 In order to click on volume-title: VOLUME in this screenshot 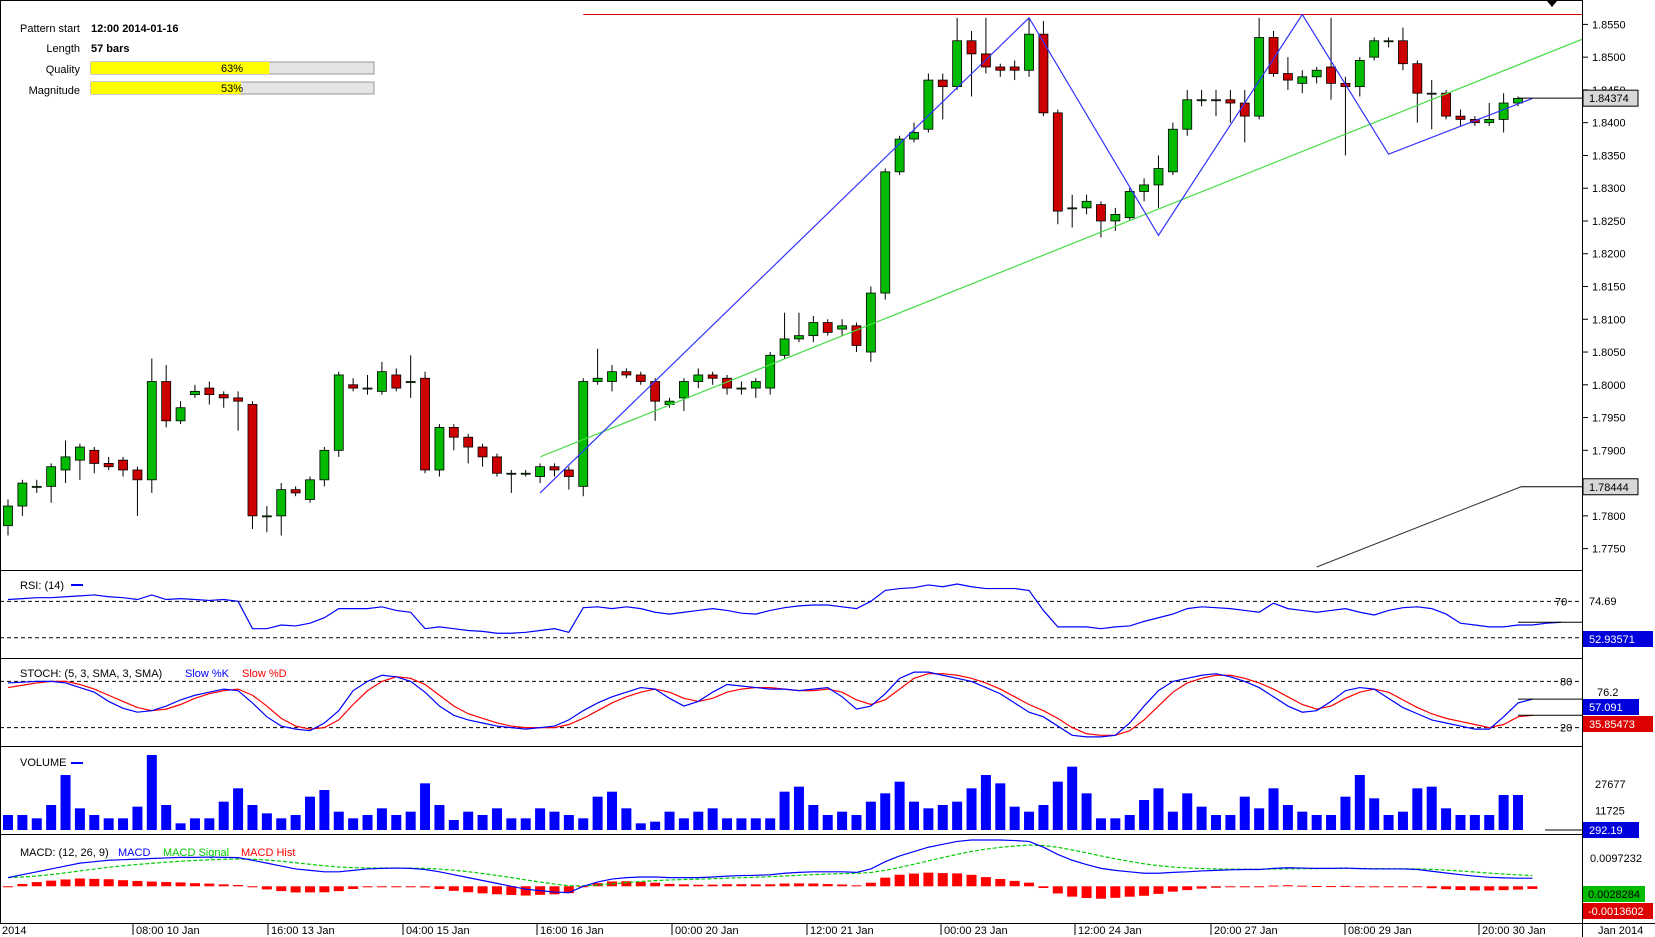, I will do `click(43, 763)`.